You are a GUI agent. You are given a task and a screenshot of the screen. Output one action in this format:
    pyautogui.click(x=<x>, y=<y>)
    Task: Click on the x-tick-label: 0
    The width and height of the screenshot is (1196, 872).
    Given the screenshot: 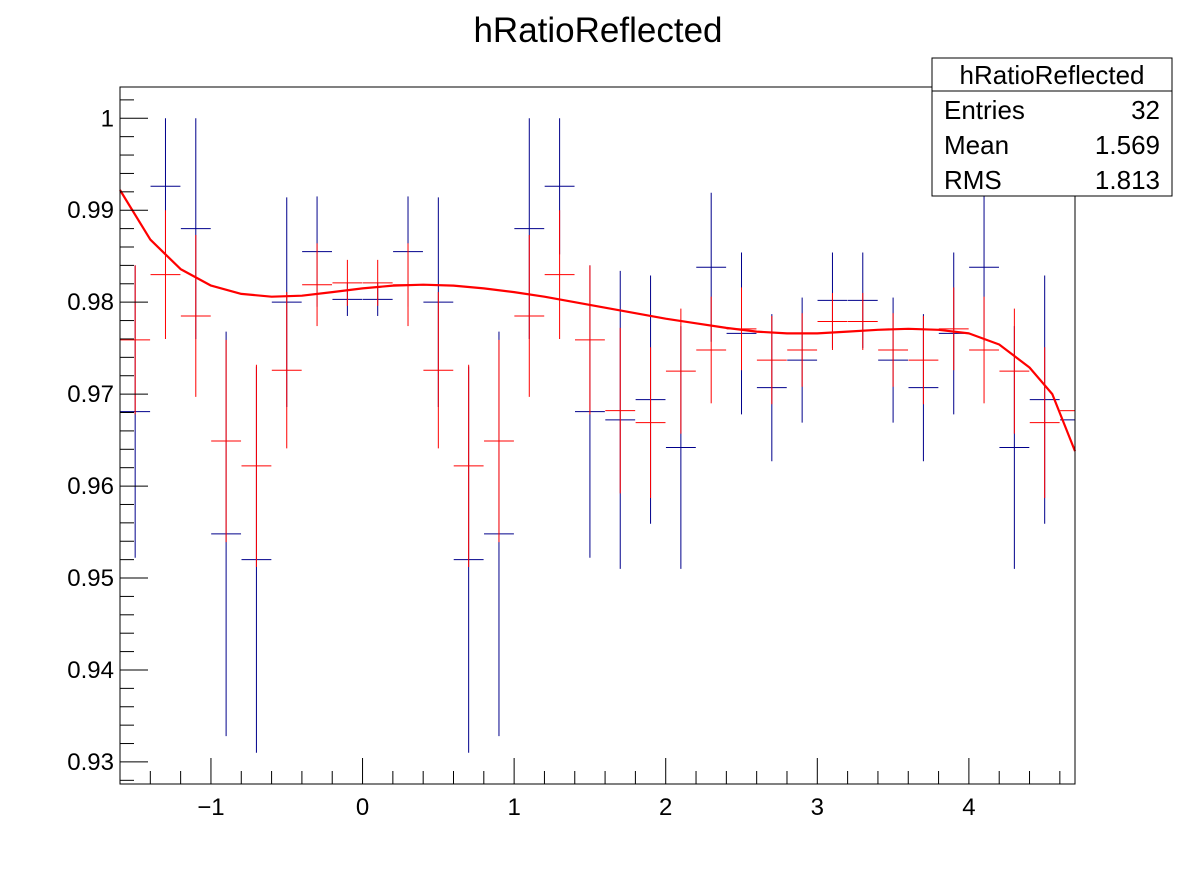 What is the action you would take?
    pyautogui.click(x=362, y=807)
    